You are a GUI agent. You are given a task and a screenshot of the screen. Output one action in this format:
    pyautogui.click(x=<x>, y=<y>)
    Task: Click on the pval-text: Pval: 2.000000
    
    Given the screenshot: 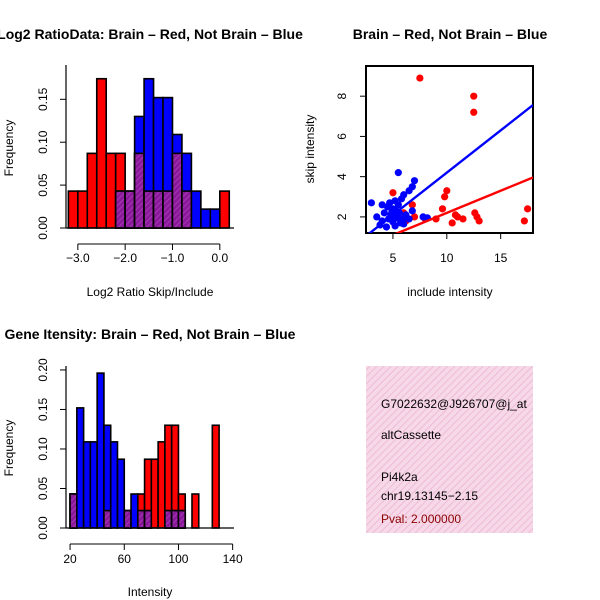 What is the action you would take?
    pyautogui.click(x=421, y=519)
    